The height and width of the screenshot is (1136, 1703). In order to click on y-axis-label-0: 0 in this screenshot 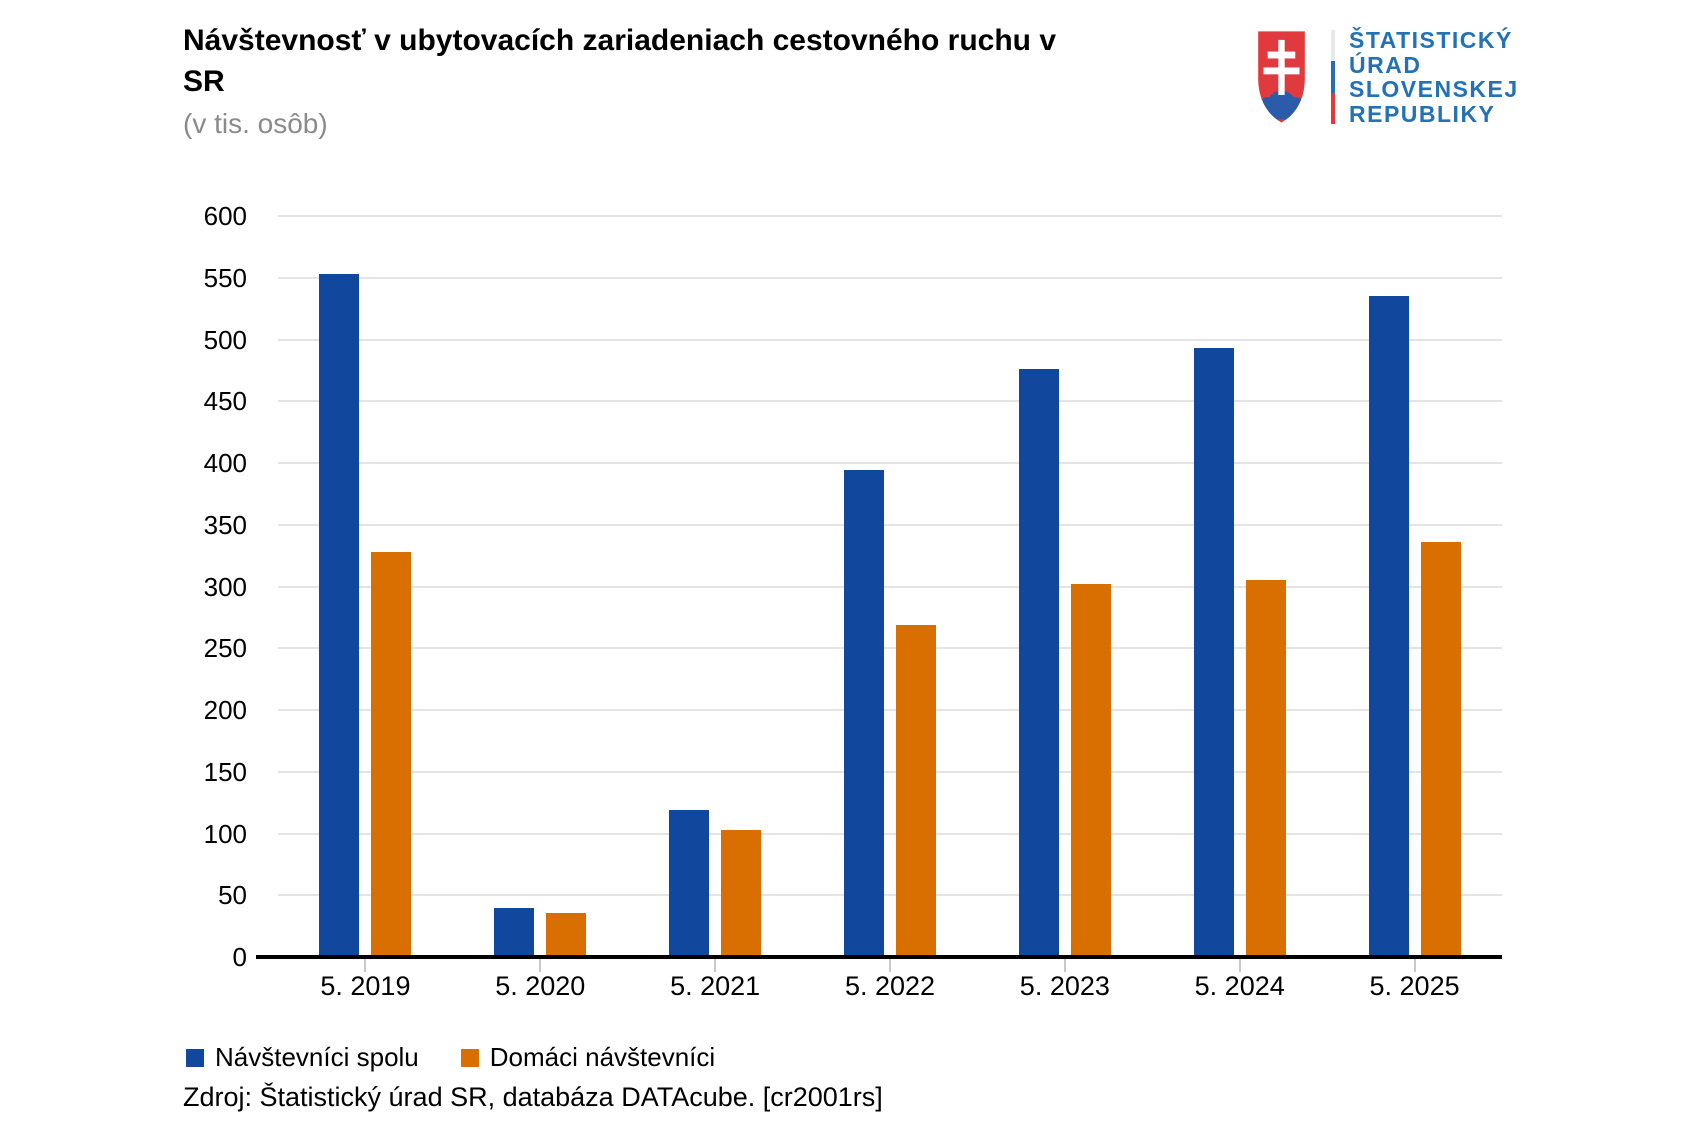, I will do `click(239, 957)`.